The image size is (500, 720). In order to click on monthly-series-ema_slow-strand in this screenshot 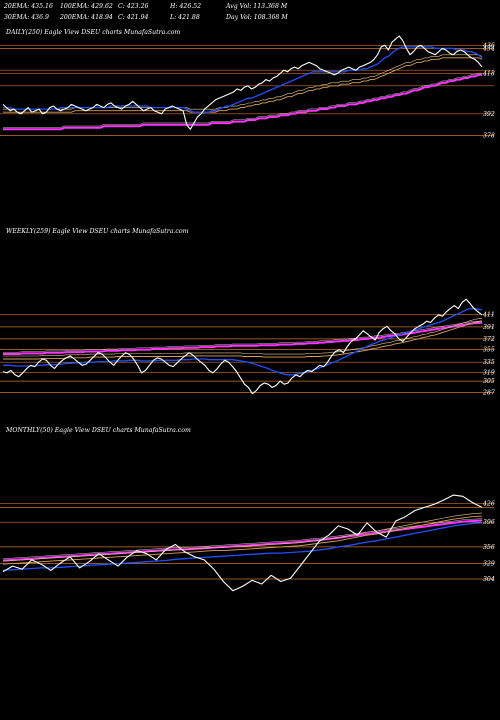, I will do `click(242, 538)`.